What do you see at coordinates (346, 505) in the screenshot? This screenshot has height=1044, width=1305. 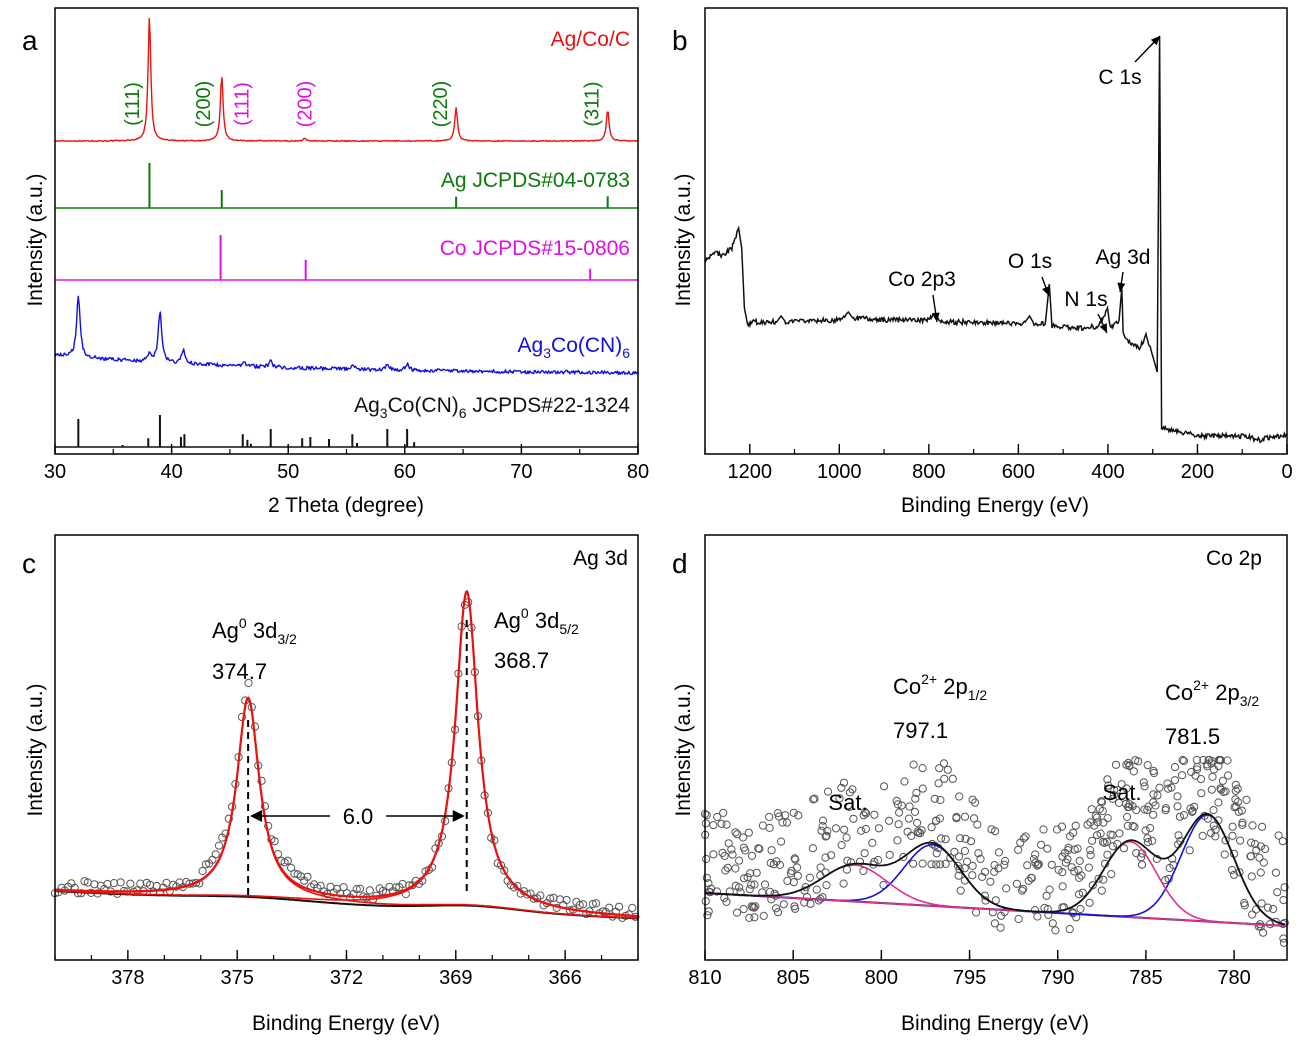 I see `panel-a-xlabel: 2 Theta (degree)` at bounding box center [346, 505].